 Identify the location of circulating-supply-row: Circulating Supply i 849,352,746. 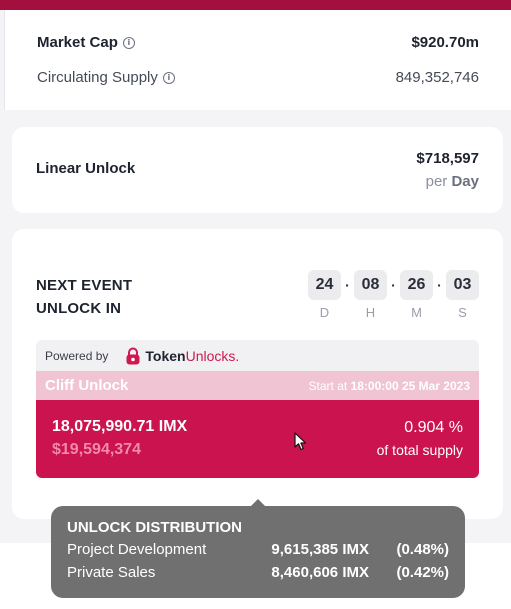
(258, 77).